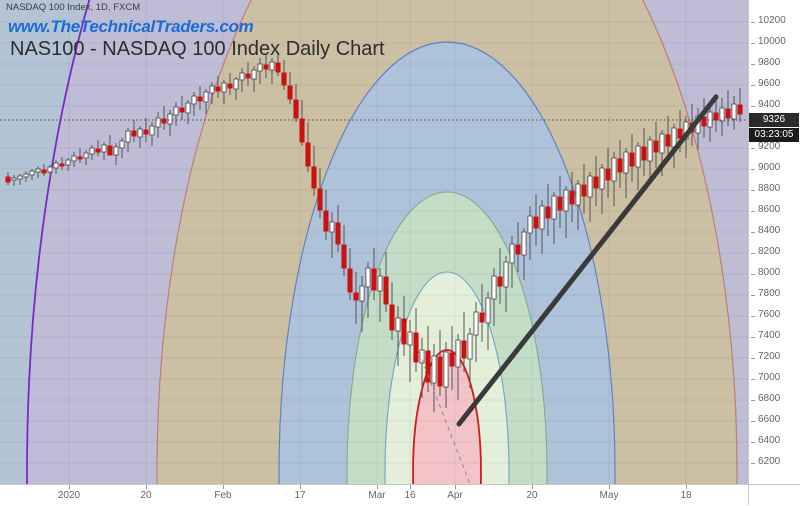 The image size is (800, 506). Describe the element at coordinates (769, 188) in the screenshot. I see `price-tick-label: 8800` at that location.